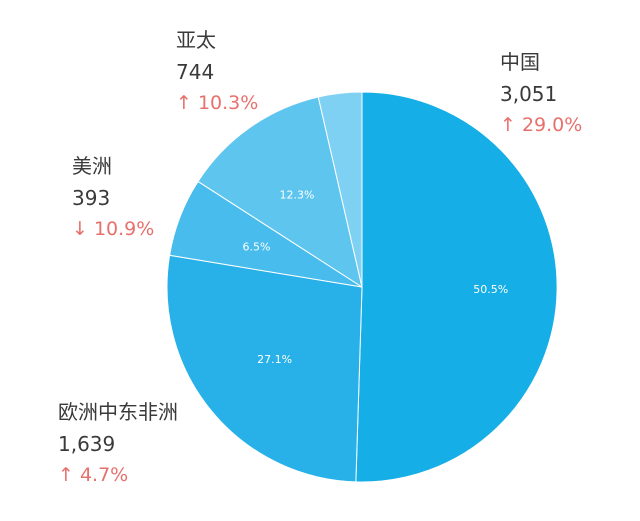 The height and width of the screenshot is (521, 640). I want to click on watermark: 悟空问答, so click(588, 501).